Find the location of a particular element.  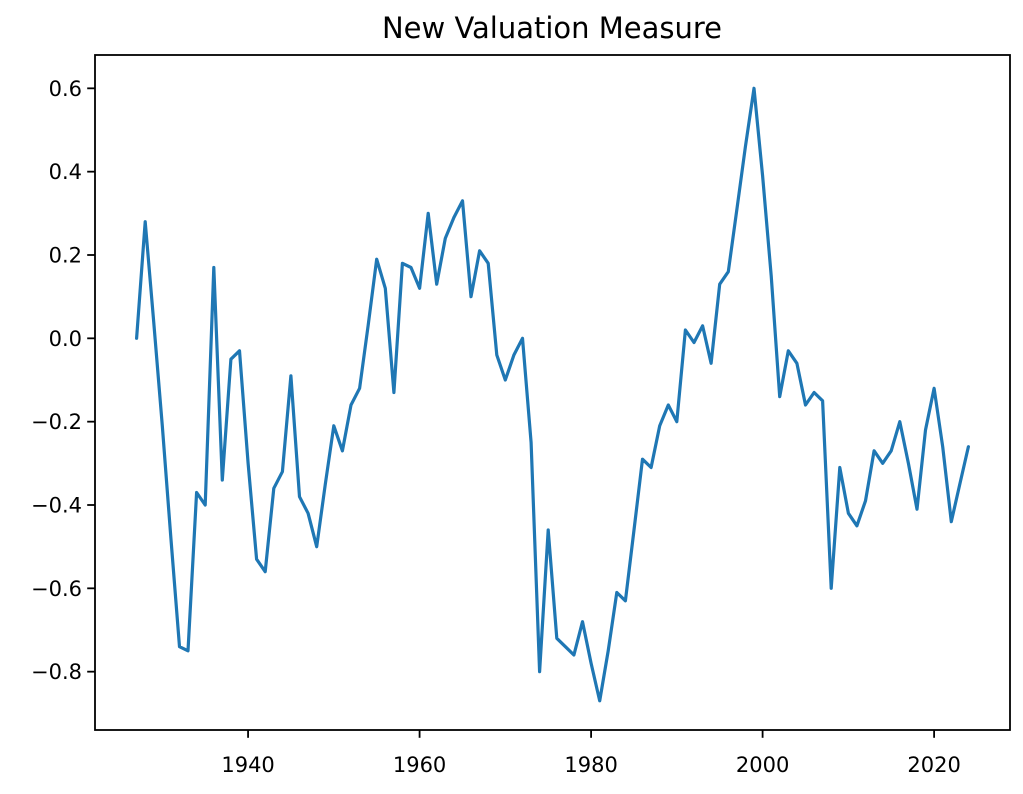

x-axis-ticks: 1940 1960 1980 2000 2020 is located at coordinates (591, 753).